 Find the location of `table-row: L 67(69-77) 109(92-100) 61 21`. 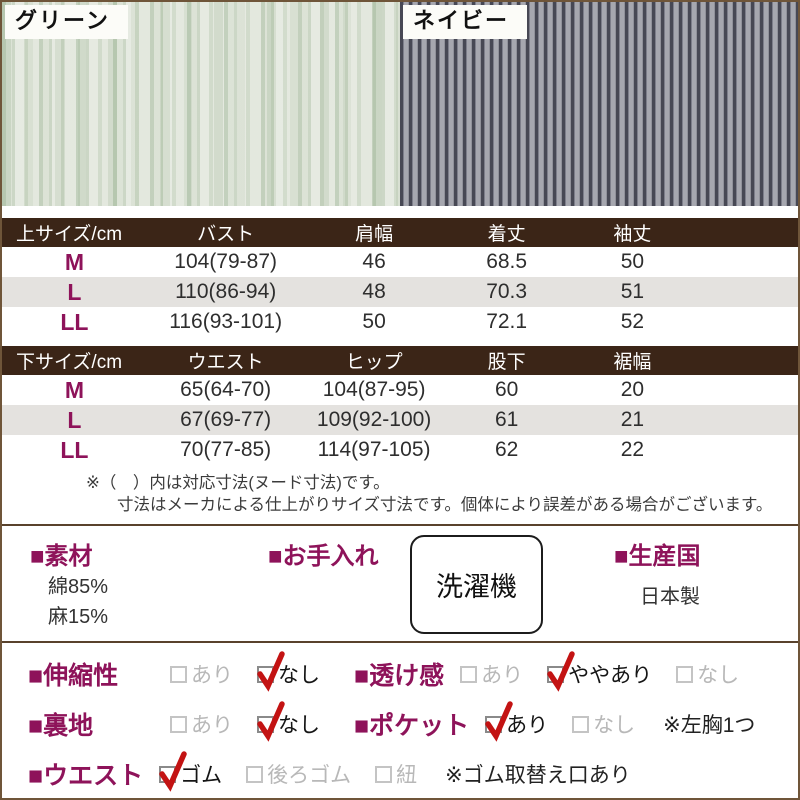

table-row: L 67(69-77) 109(92-100) 61 21 is located at coordinates (400, 420).